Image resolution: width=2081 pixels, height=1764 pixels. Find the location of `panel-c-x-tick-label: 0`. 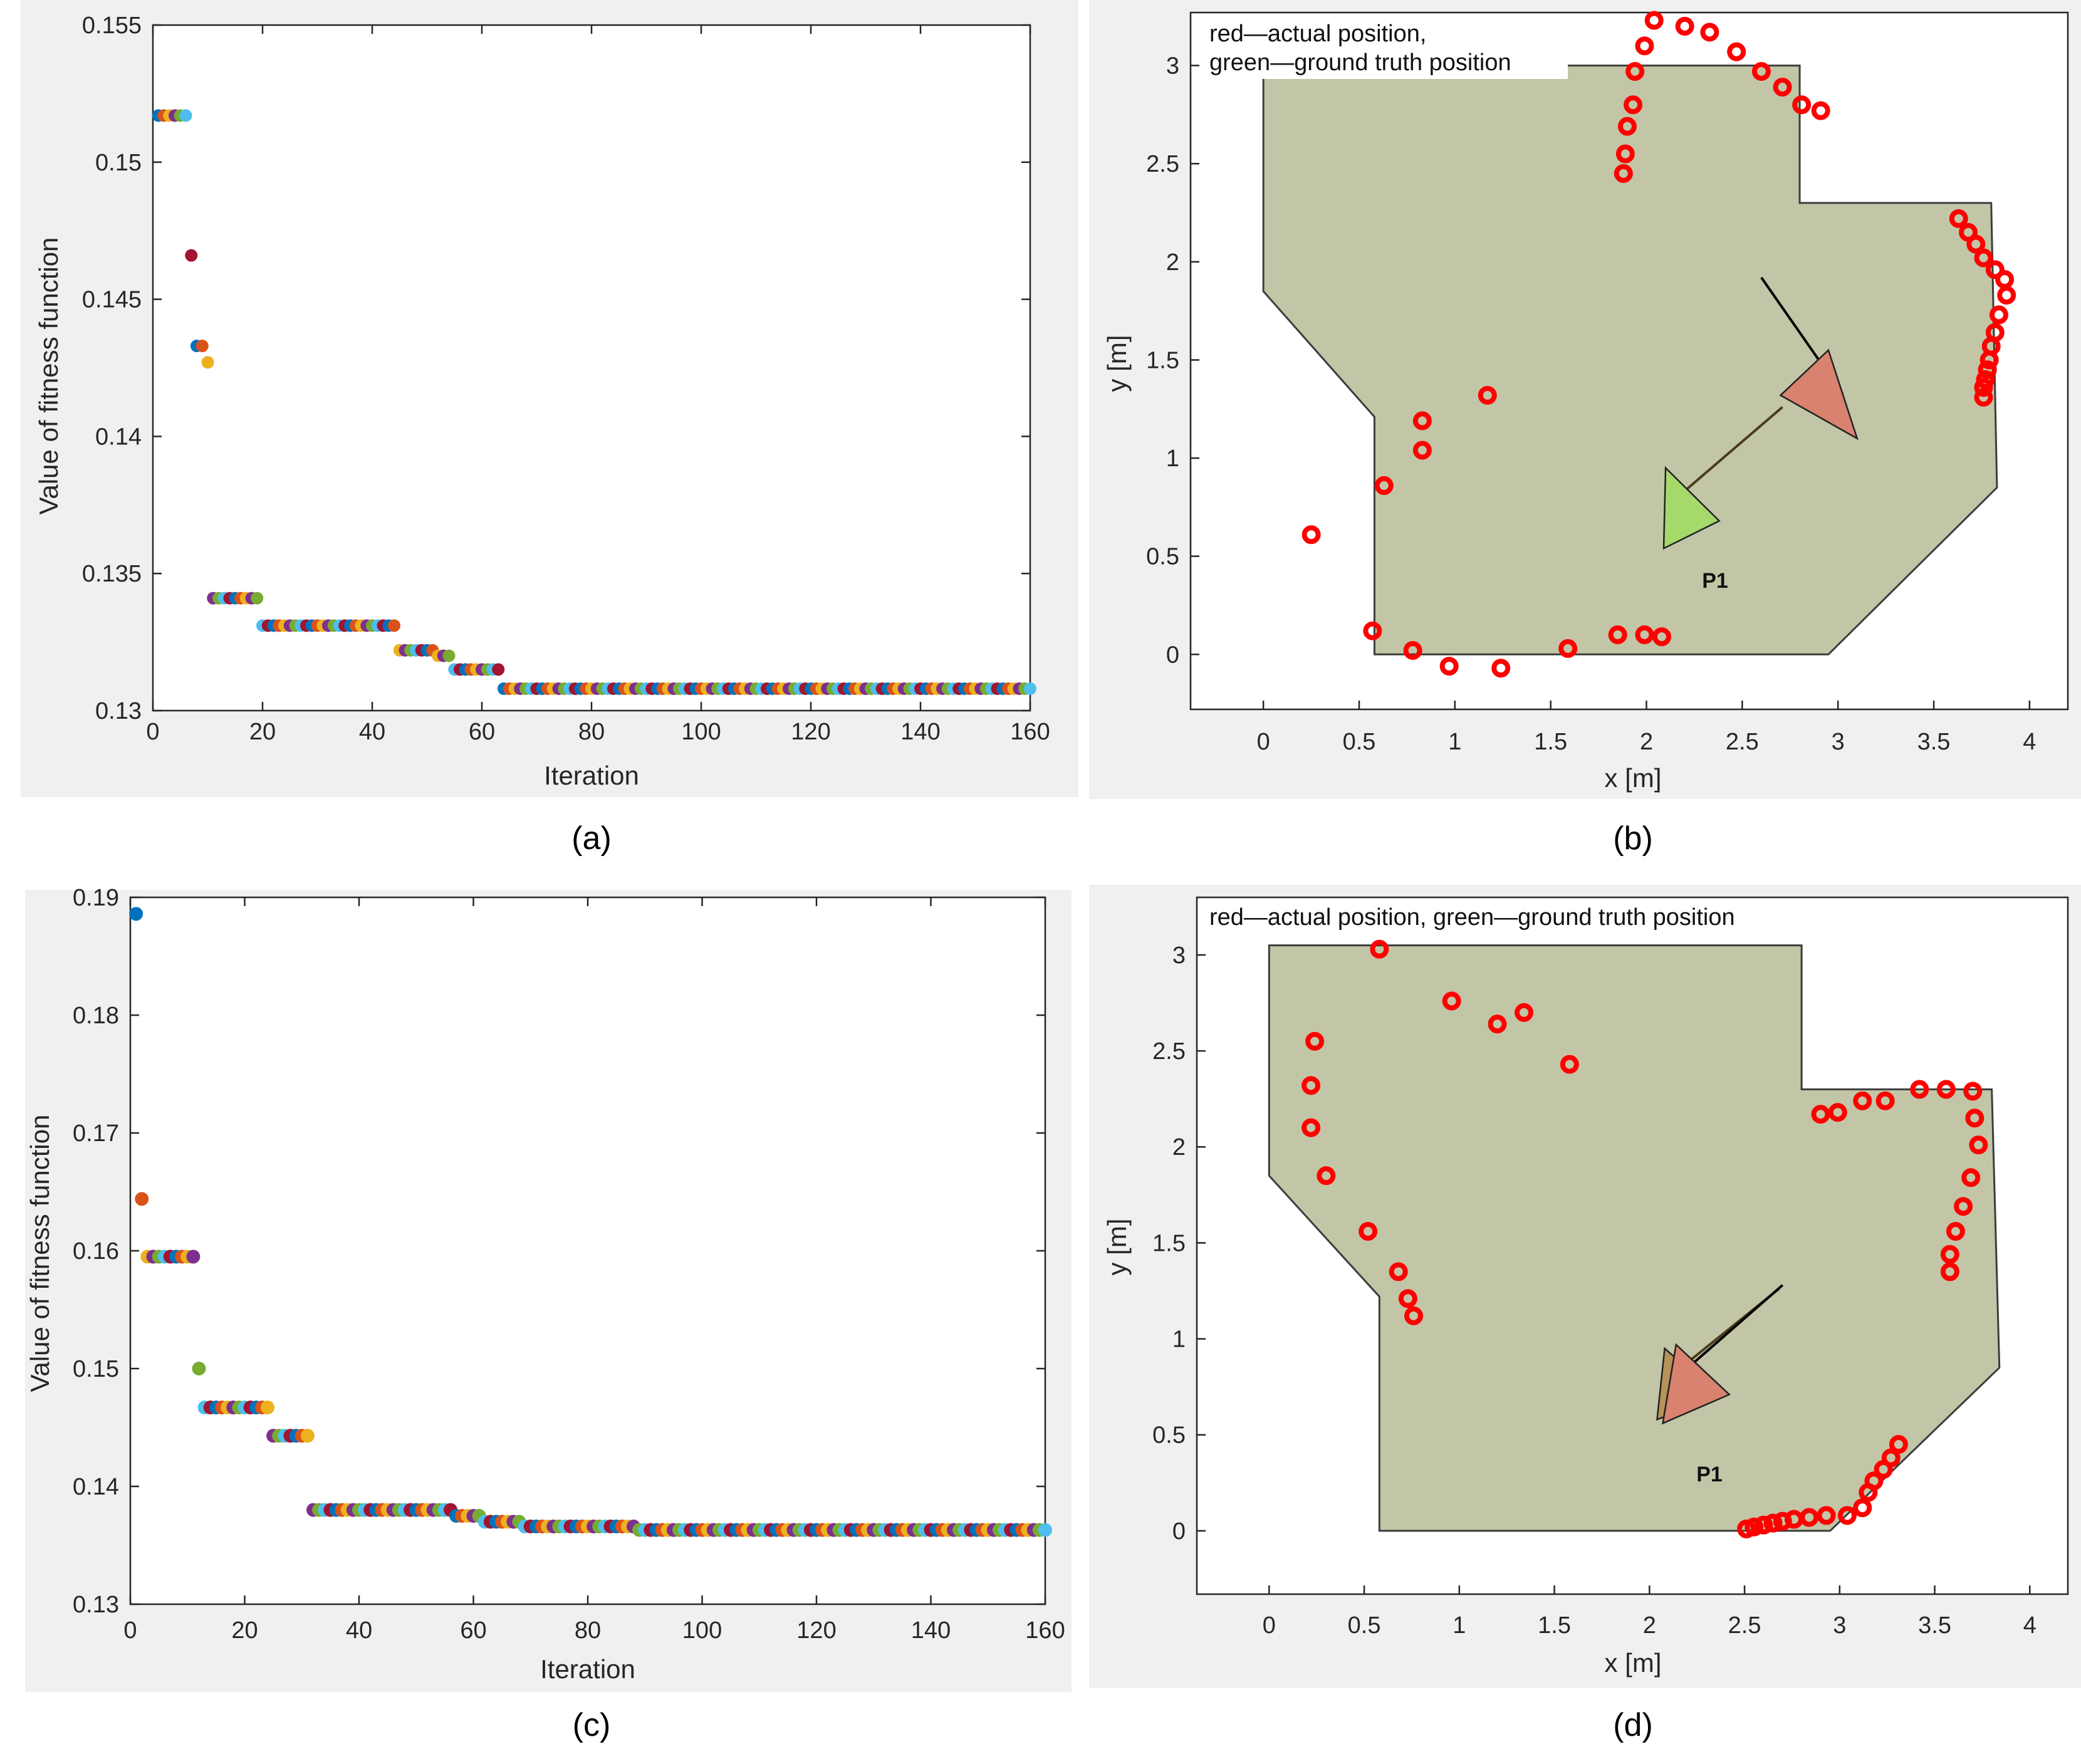

panel-c-x-tick-label: 0 is located at coordinates (130, 1630).